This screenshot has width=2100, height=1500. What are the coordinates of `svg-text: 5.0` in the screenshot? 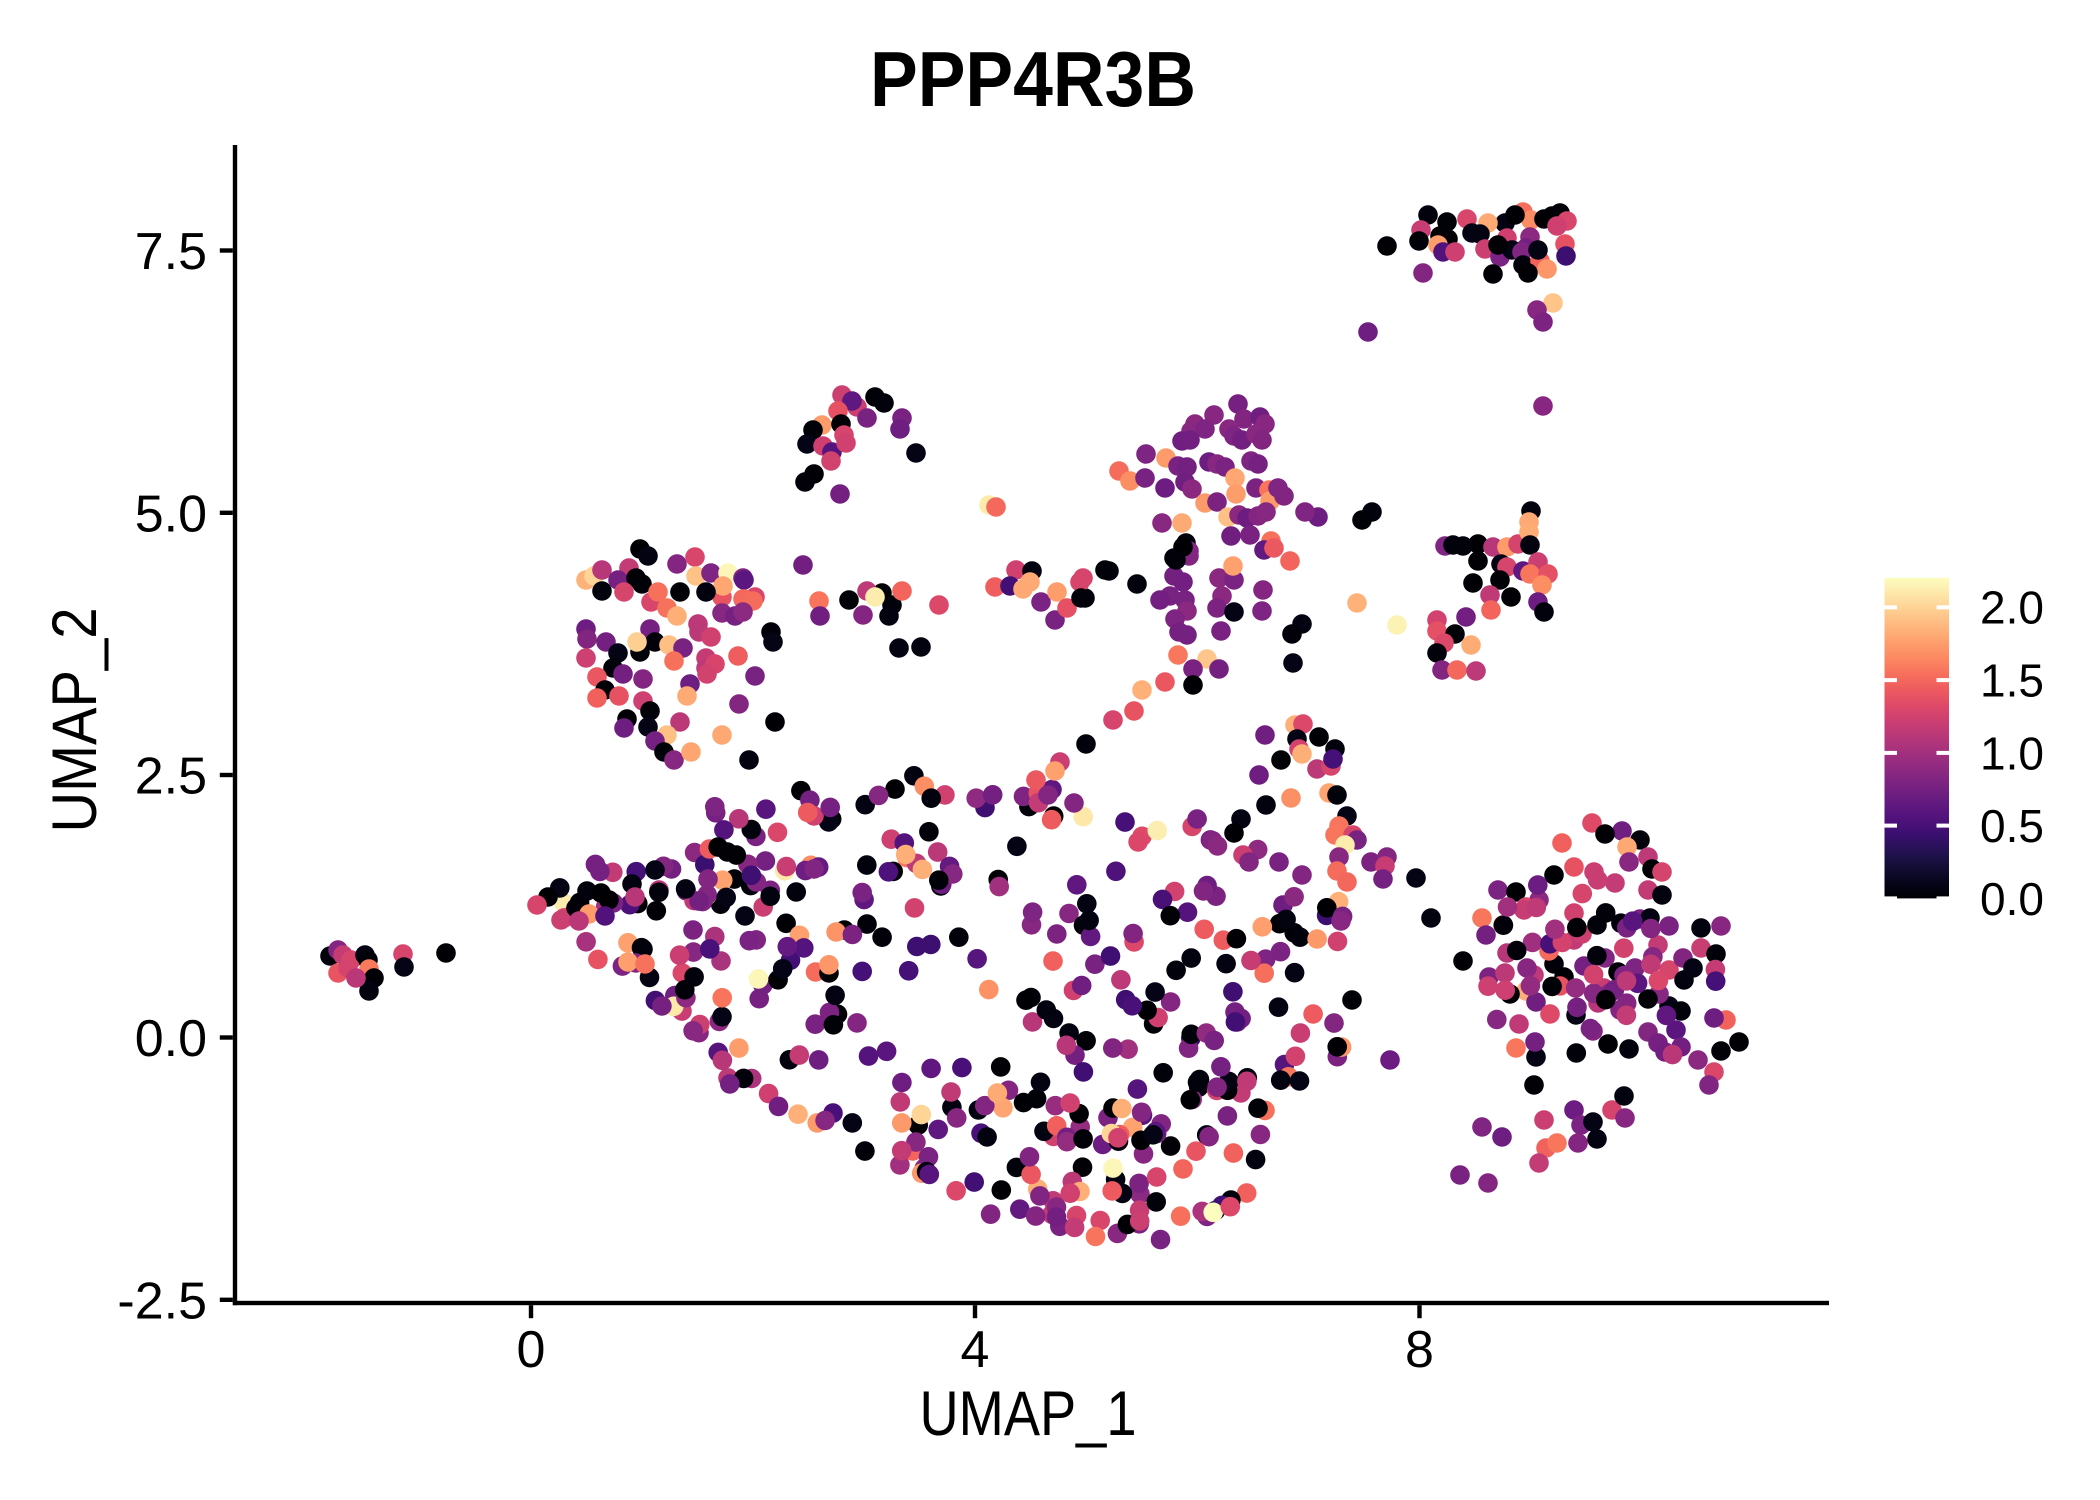 It's located at (171, 514).